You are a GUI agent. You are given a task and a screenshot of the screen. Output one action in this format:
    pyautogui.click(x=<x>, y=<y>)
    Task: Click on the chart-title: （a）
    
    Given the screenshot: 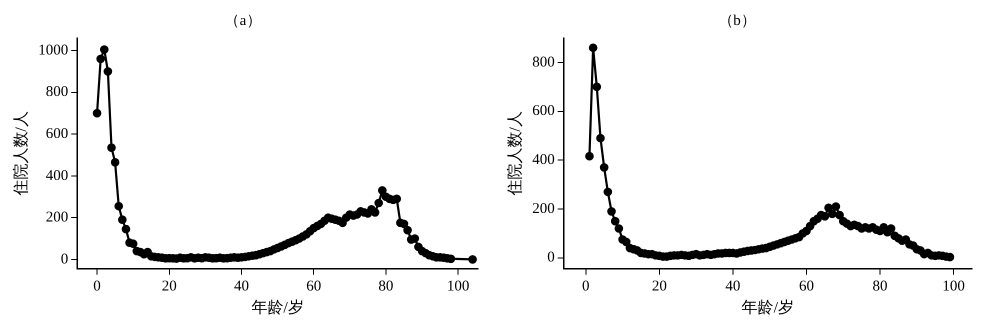 What is the action you would take?
    pyautogui.click(x=243, y=20)
    